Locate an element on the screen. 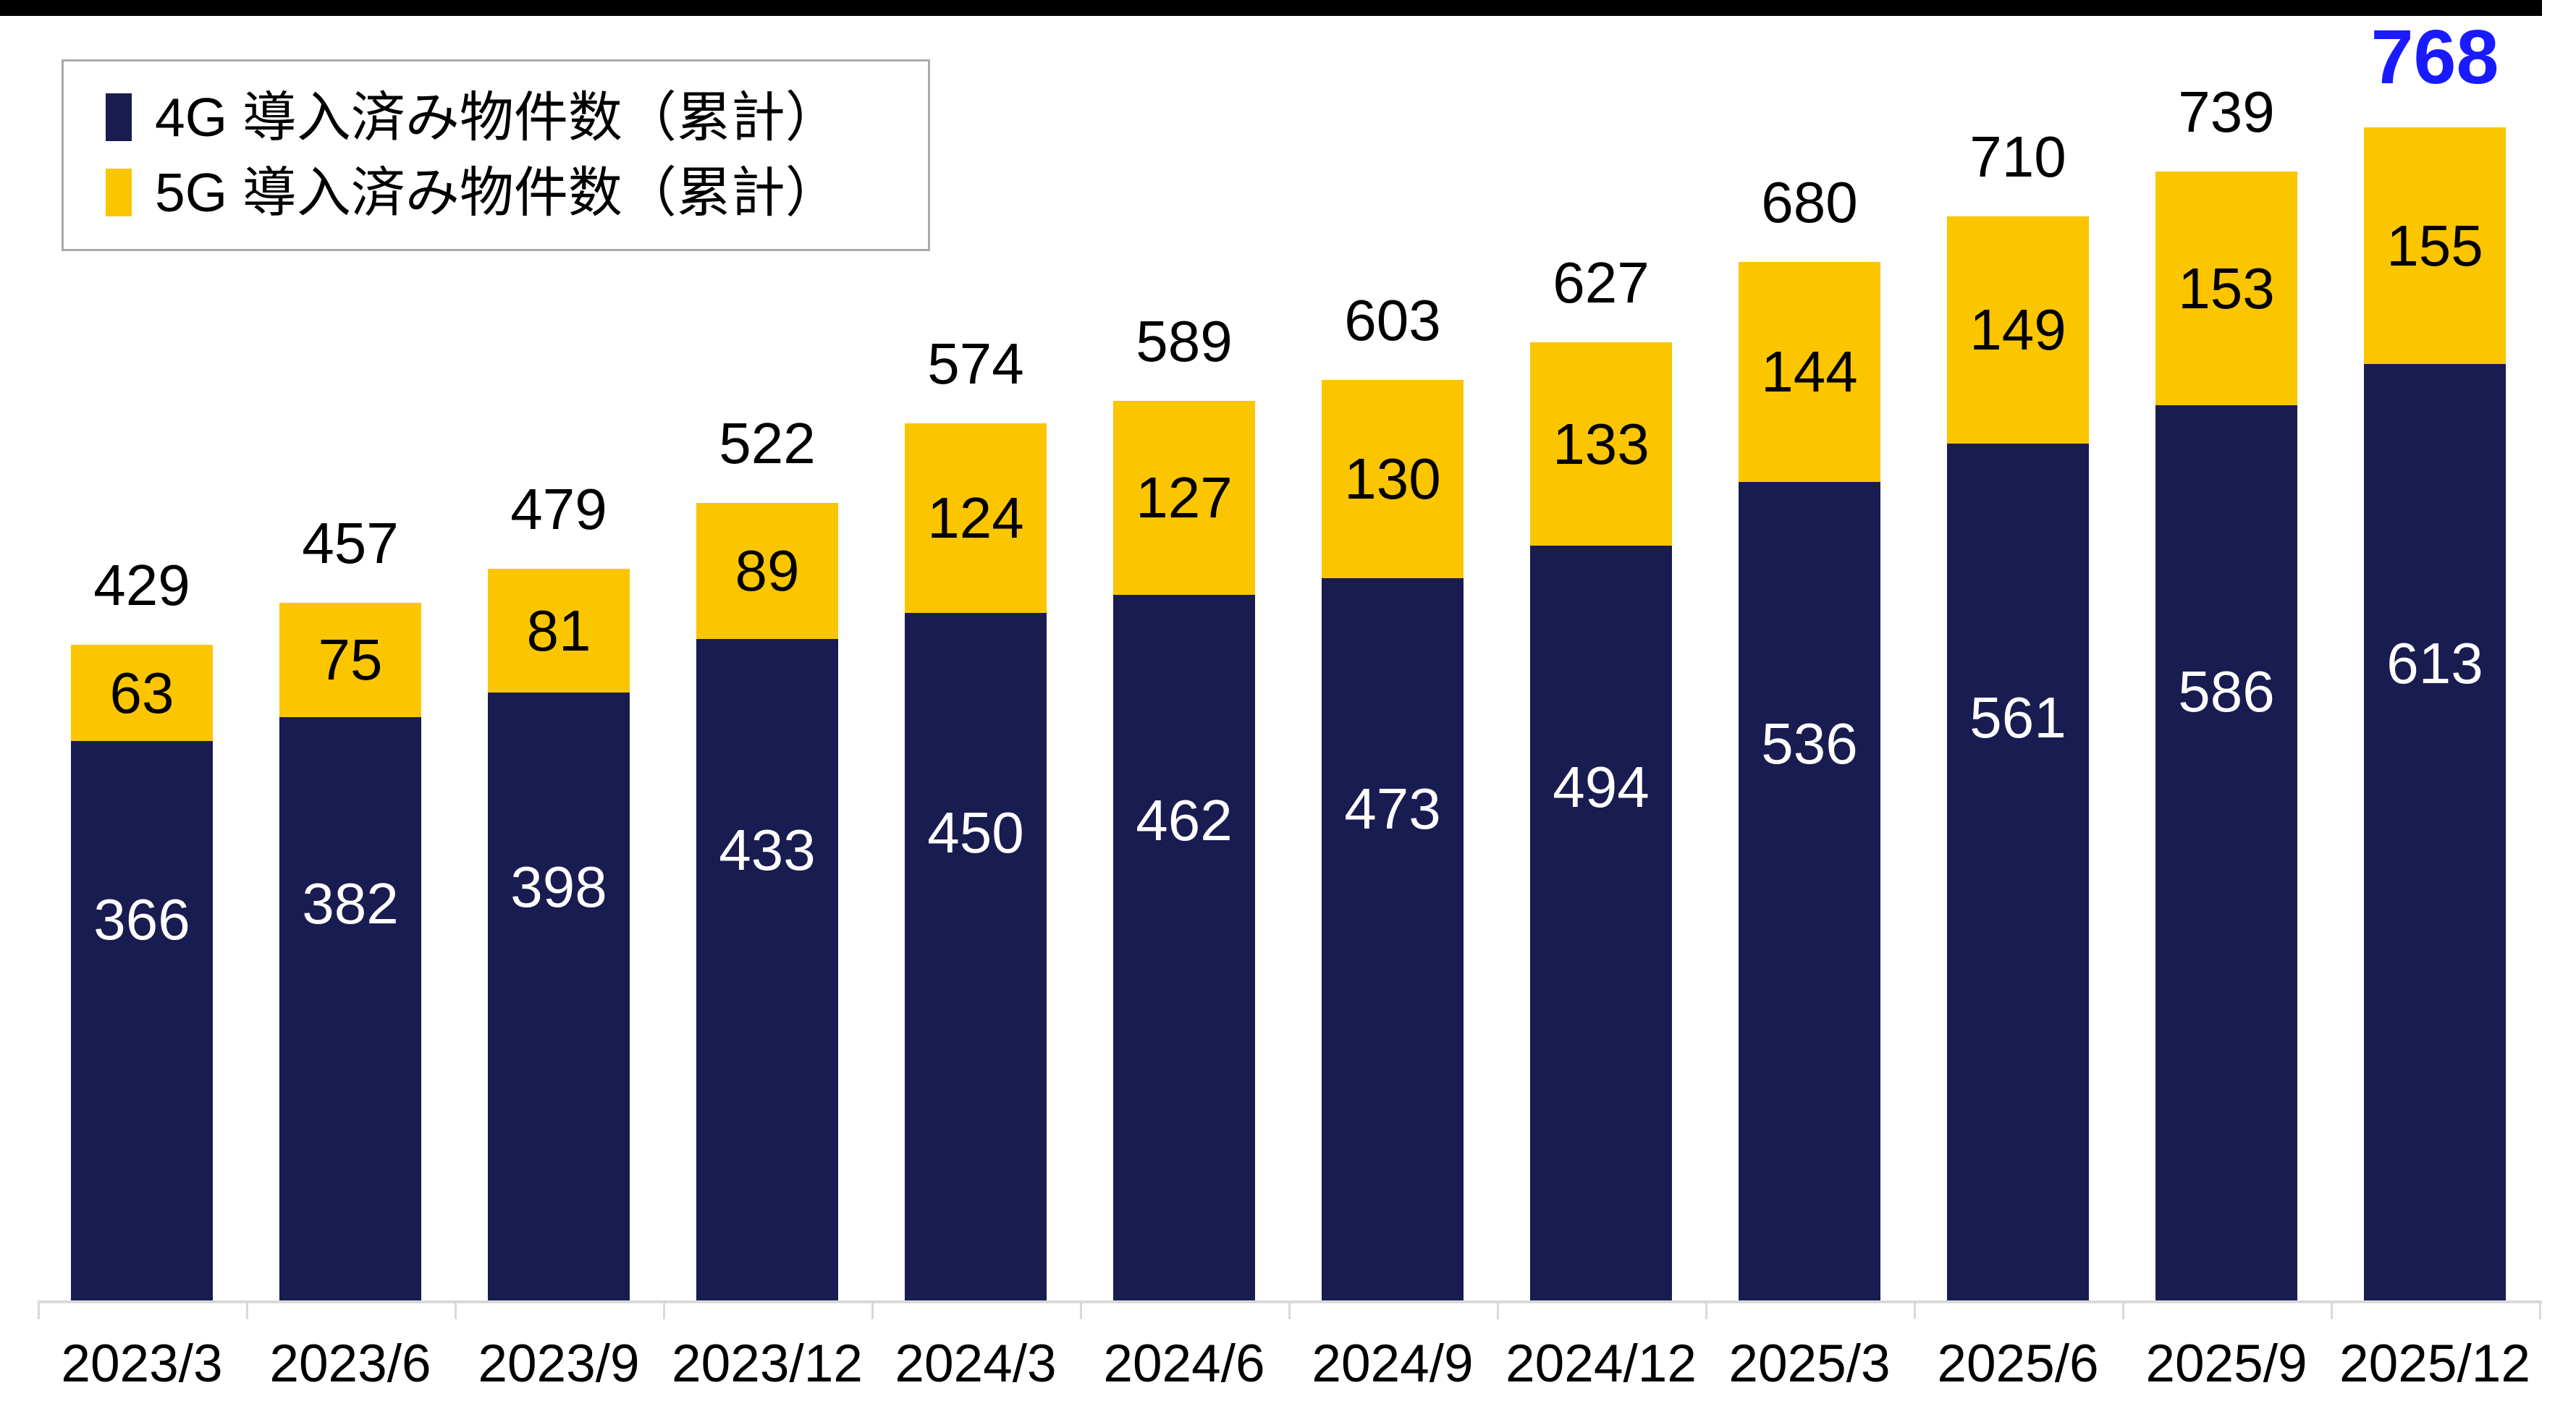 The image size is (2576, 1401). bar-group-2025/12: 613 155 is located at coordinates (2435, 700).